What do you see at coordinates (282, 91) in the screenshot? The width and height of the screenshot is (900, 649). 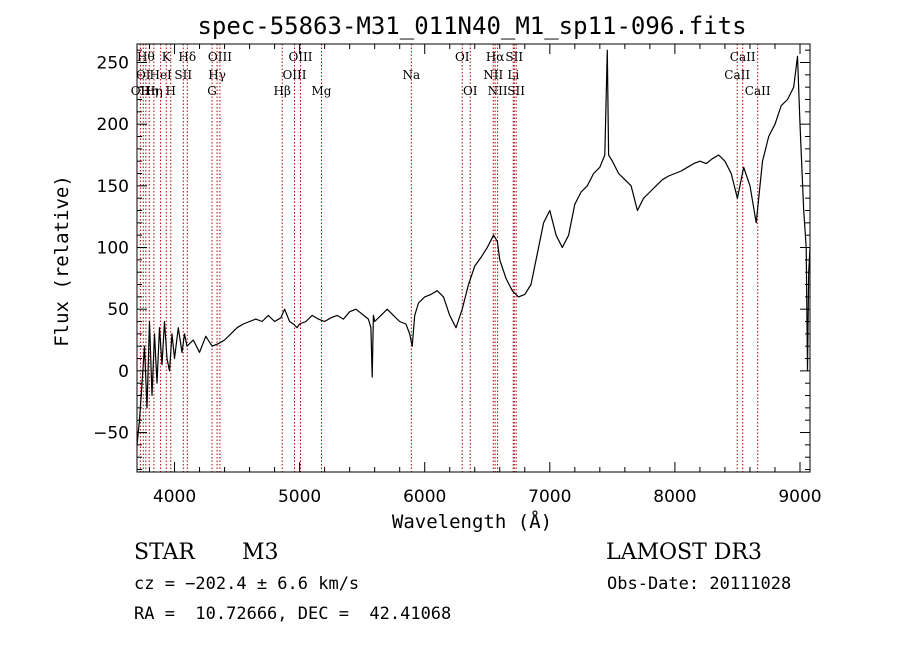 I see `spectral-line-label: Hβ` at bounding box center [282, 91].